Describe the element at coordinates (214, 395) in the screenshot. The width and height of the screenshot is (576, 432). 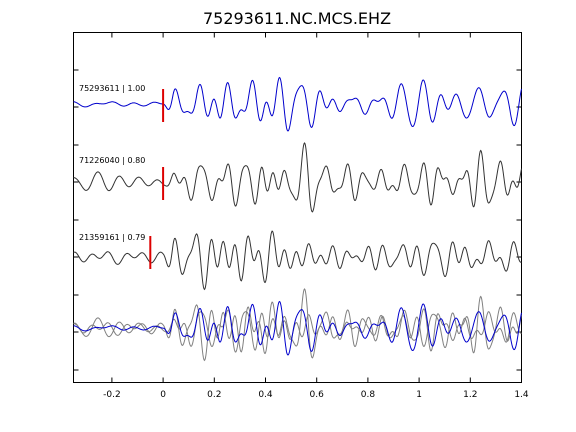
I see `x-tick-label: 0.2` at that location.